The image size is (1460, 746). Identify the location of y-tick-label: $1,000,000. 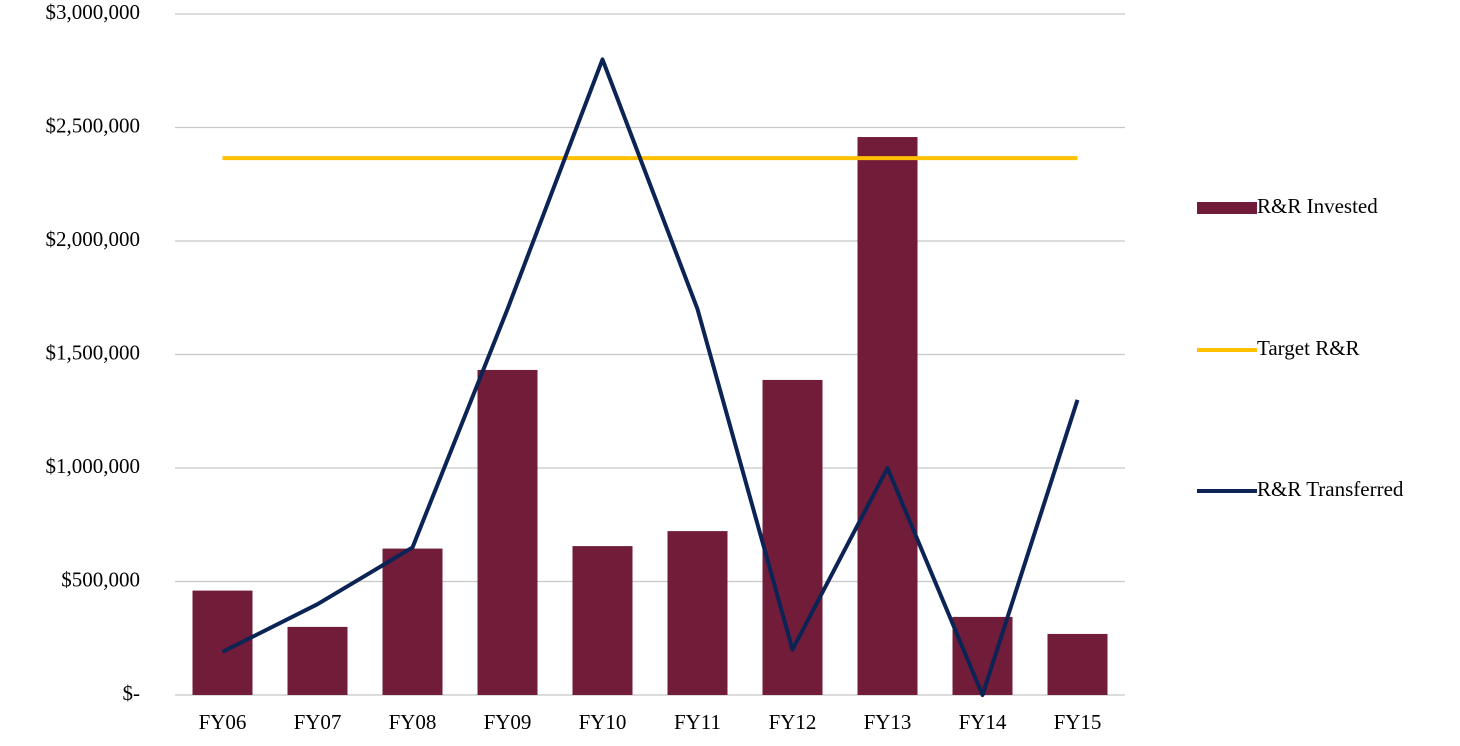
(93, 466).